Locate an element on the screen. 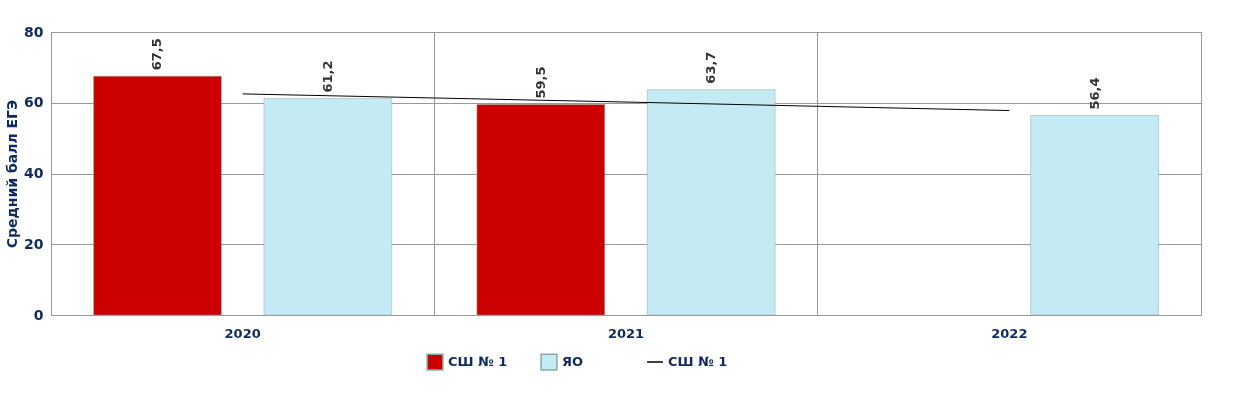  data-label: 67,5 is located at coordinates (157, 54).